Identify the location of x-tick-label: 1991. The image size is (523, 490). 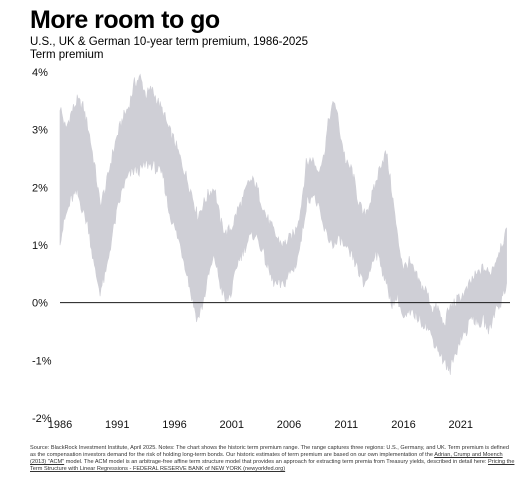
(117, 425).